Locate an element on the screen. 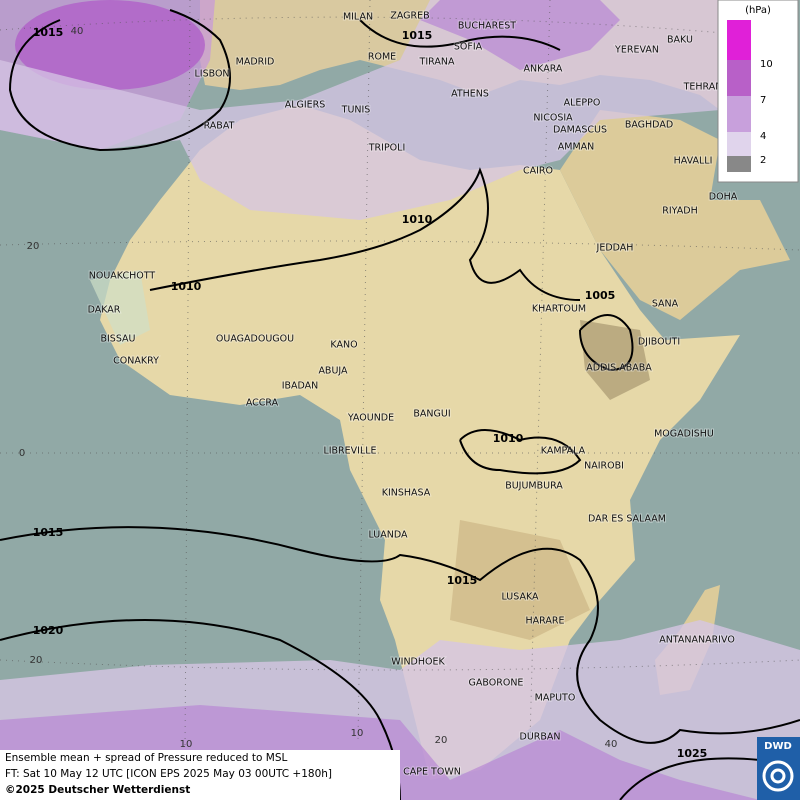 This screenshot has width=800, height=800. logo-swirl is located at coordinates (778, 776).